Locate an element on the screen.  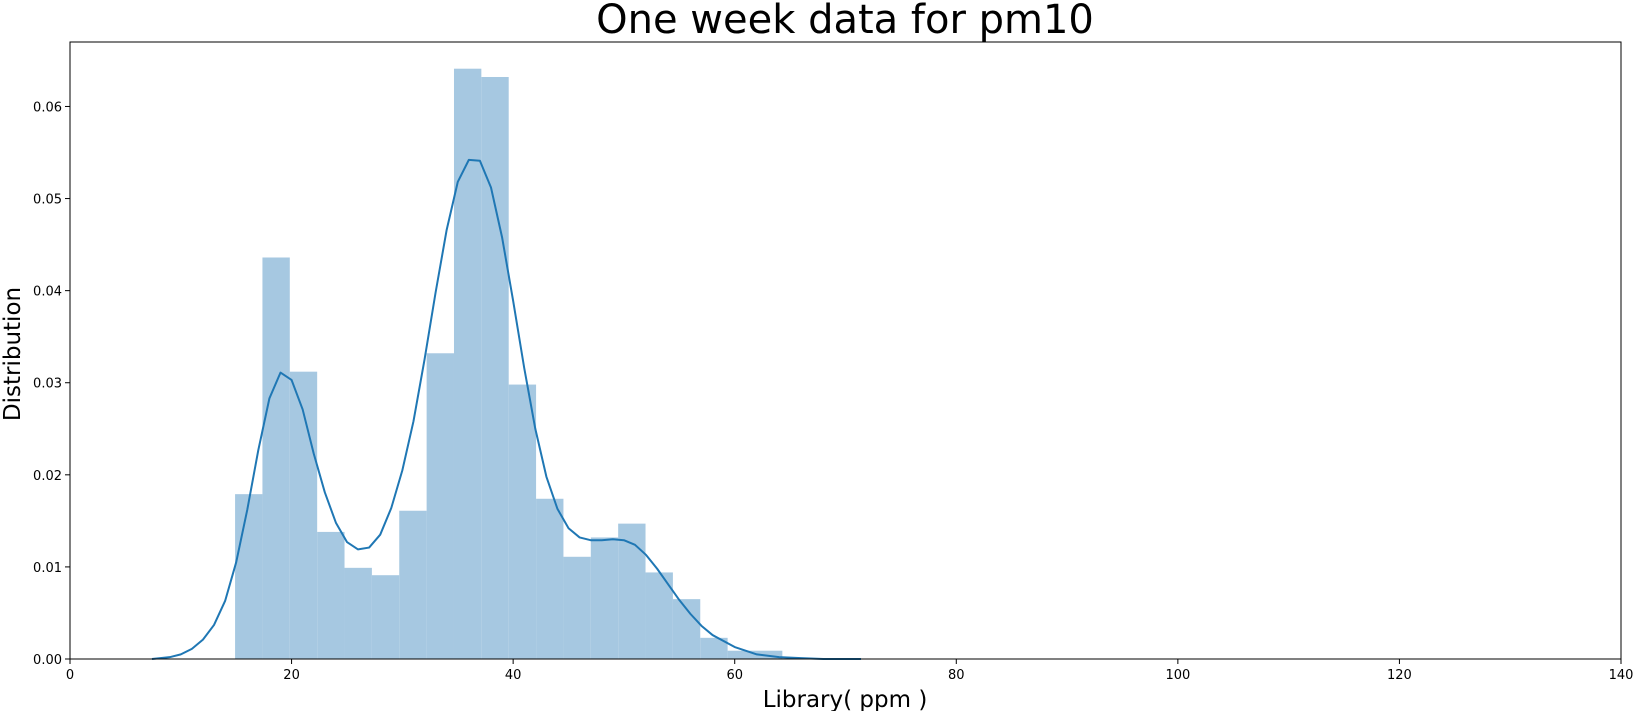
x-tick-label: 20 is located at coordinates (291, 675).